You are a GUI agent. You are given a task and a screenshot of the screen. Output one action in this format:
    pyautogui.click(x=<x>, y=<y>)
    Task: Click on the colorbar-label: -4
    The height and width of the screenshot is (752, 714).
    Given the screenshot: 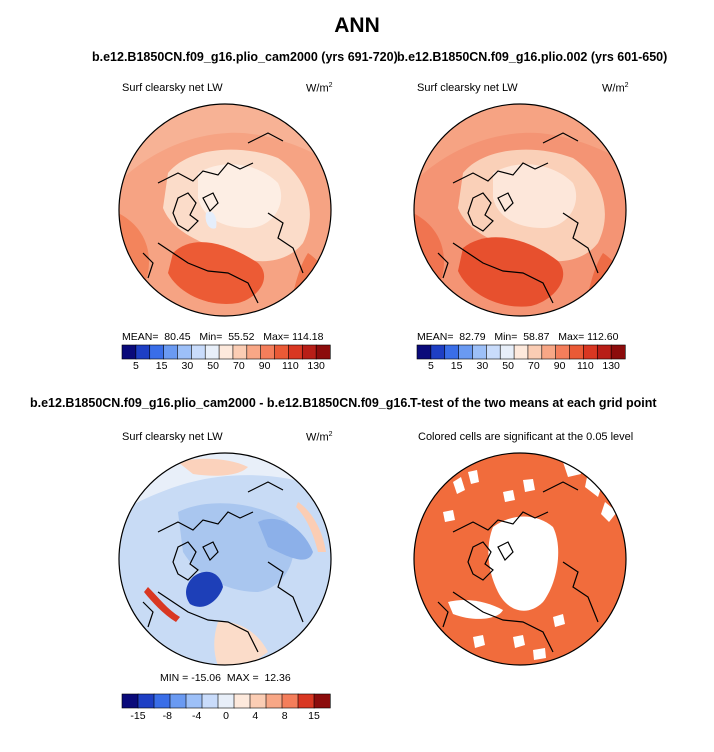 What is the action you would take?
    pyautogui.click(x=196, y=716)
    